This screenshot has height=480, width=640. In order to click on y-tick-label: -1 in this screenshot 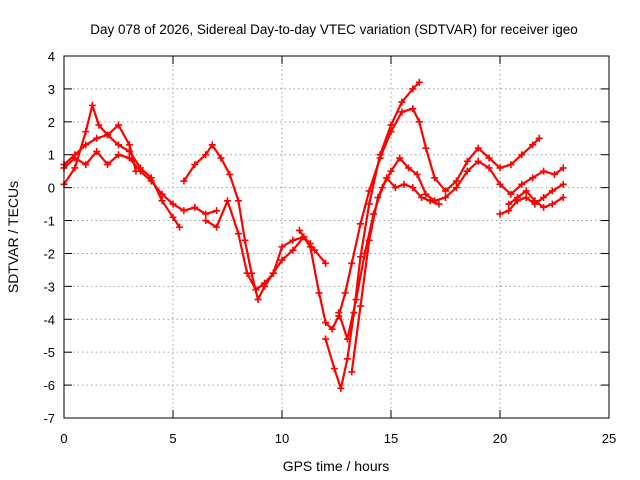, I will do `click(49, 221)`.